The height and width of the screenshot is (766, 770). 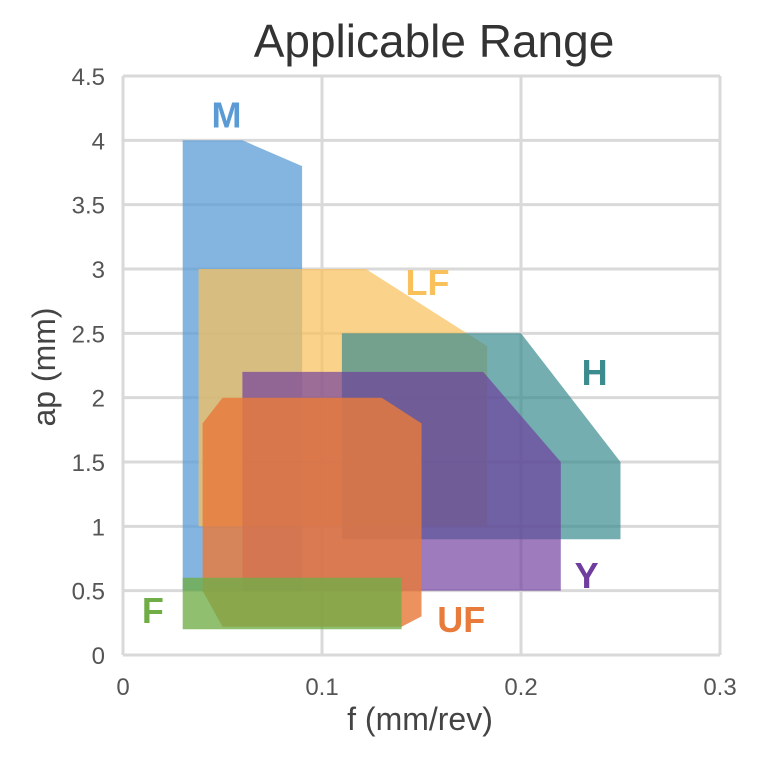 I want to click on y-tick-label: 1, so click(x=98, y=527).